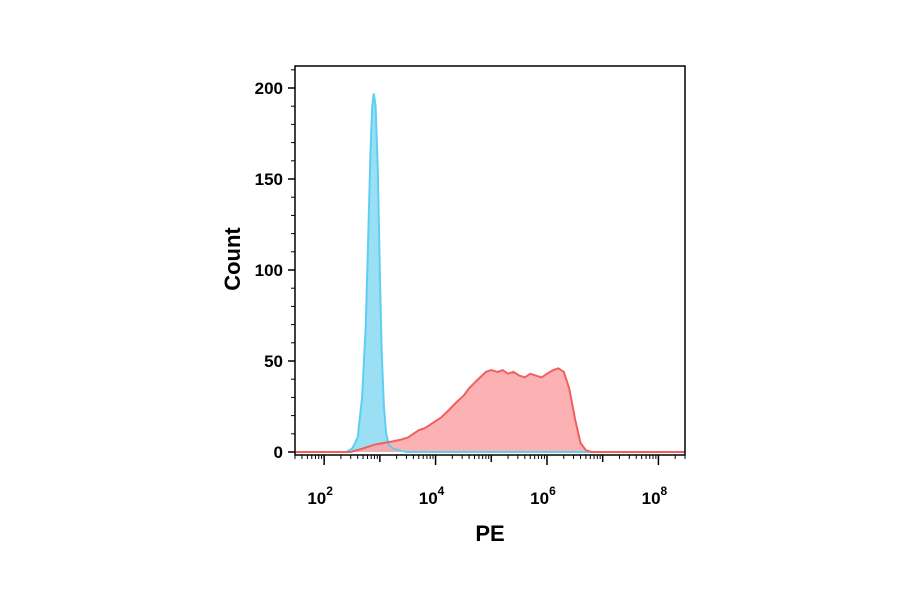 The height and width of the screenshot is (594, 900). I want to click on series-1-area, so click(490, 410).